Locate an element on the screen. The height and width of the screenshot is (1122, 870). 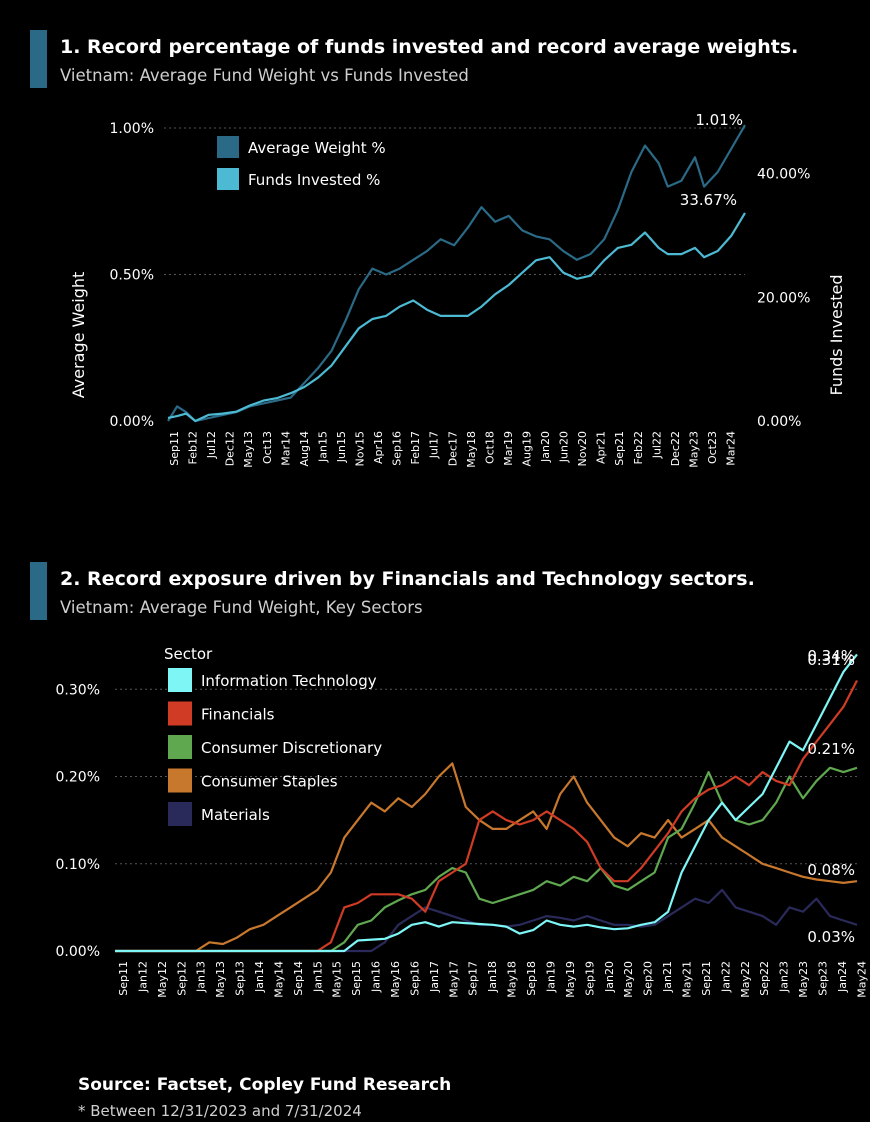
chart1-y-tick-label: 0.00% is located at coordinates (132, 422).